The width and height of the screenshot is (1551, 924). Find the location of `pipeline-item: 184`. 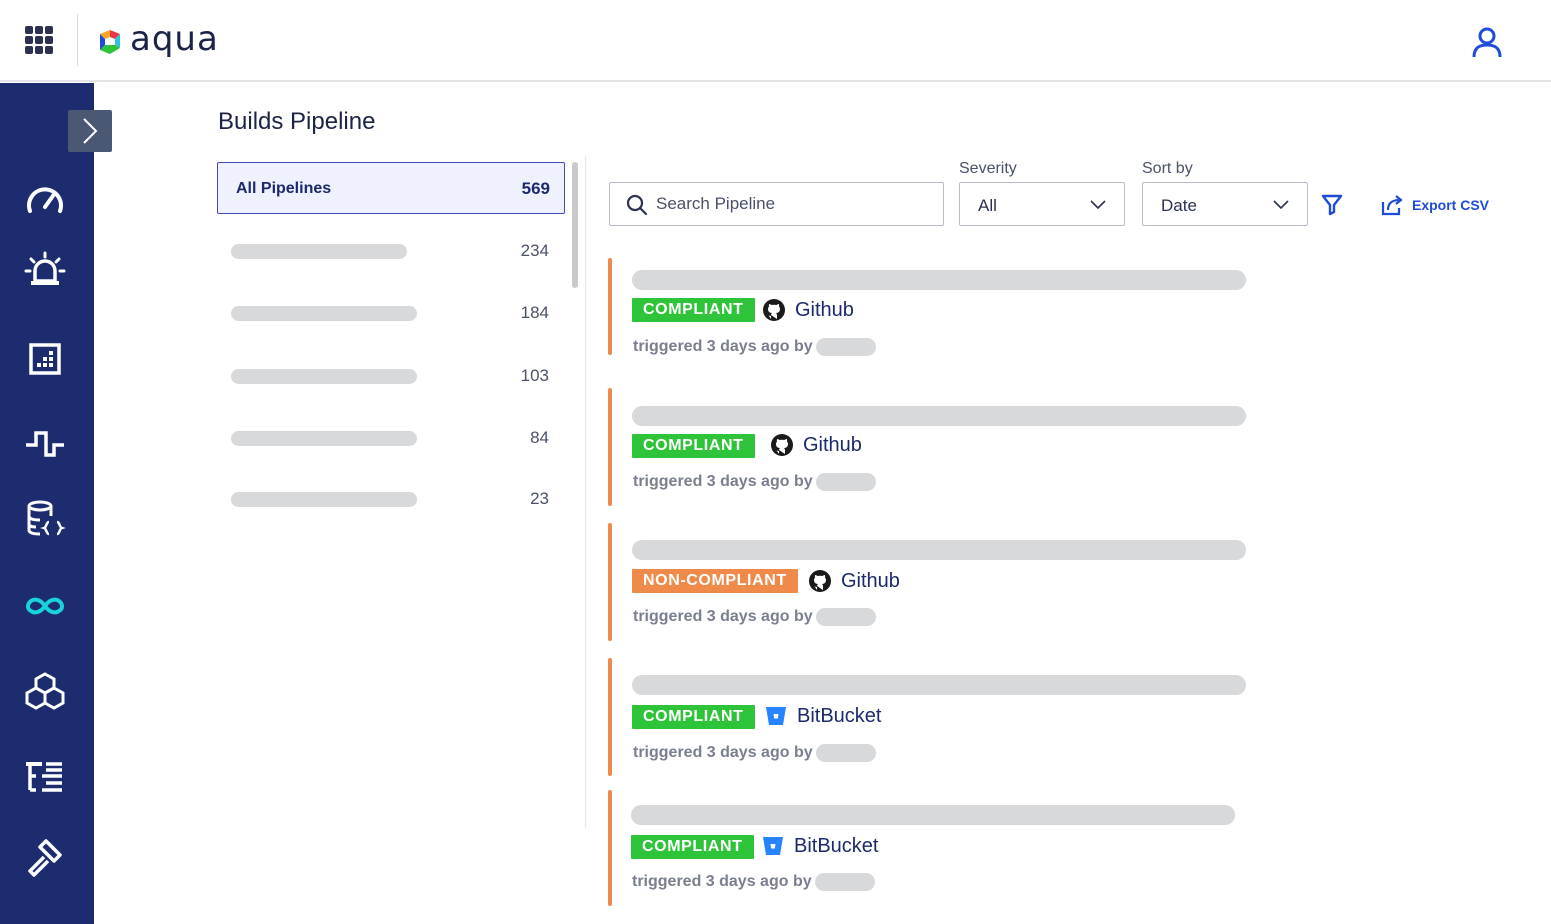

pipeline-item: 184 is located at coordinates (391, 314).